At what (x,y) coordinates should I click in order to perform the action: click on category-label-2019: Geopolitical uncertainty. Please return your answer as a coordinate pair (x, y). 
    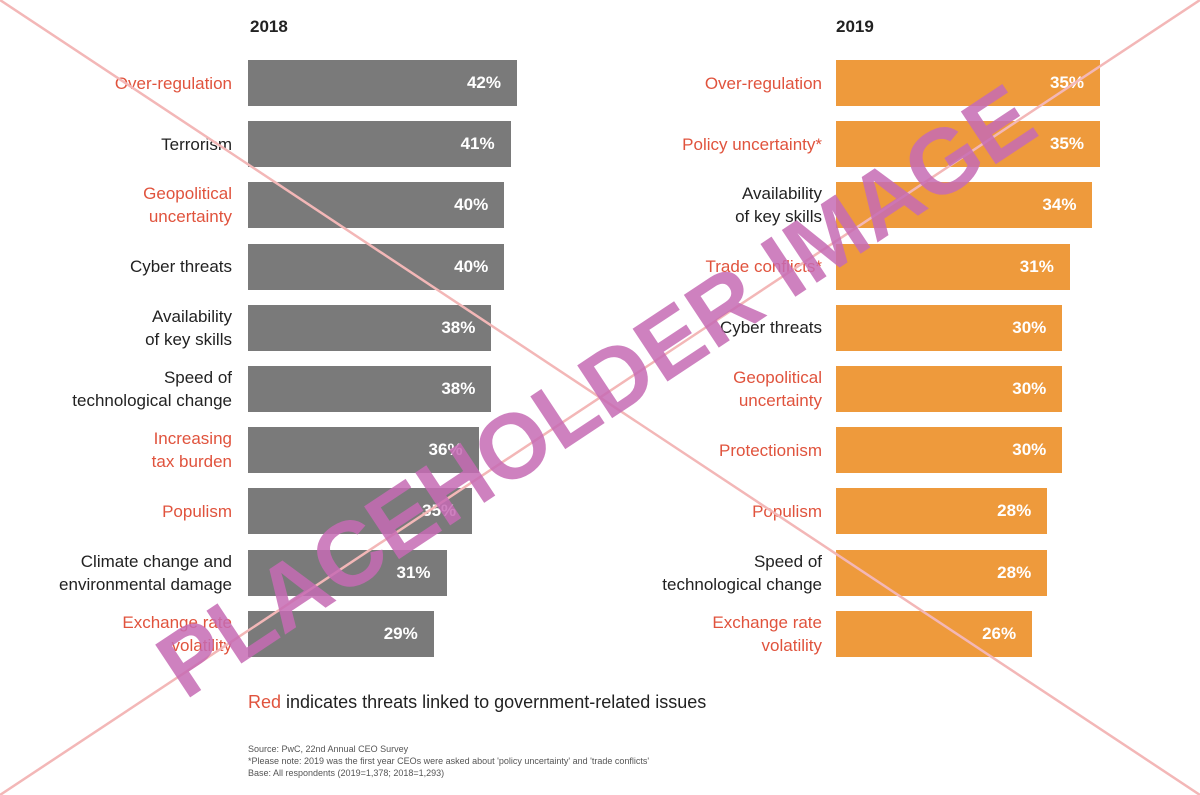
    Looking at the image, I should click on (777, 389).